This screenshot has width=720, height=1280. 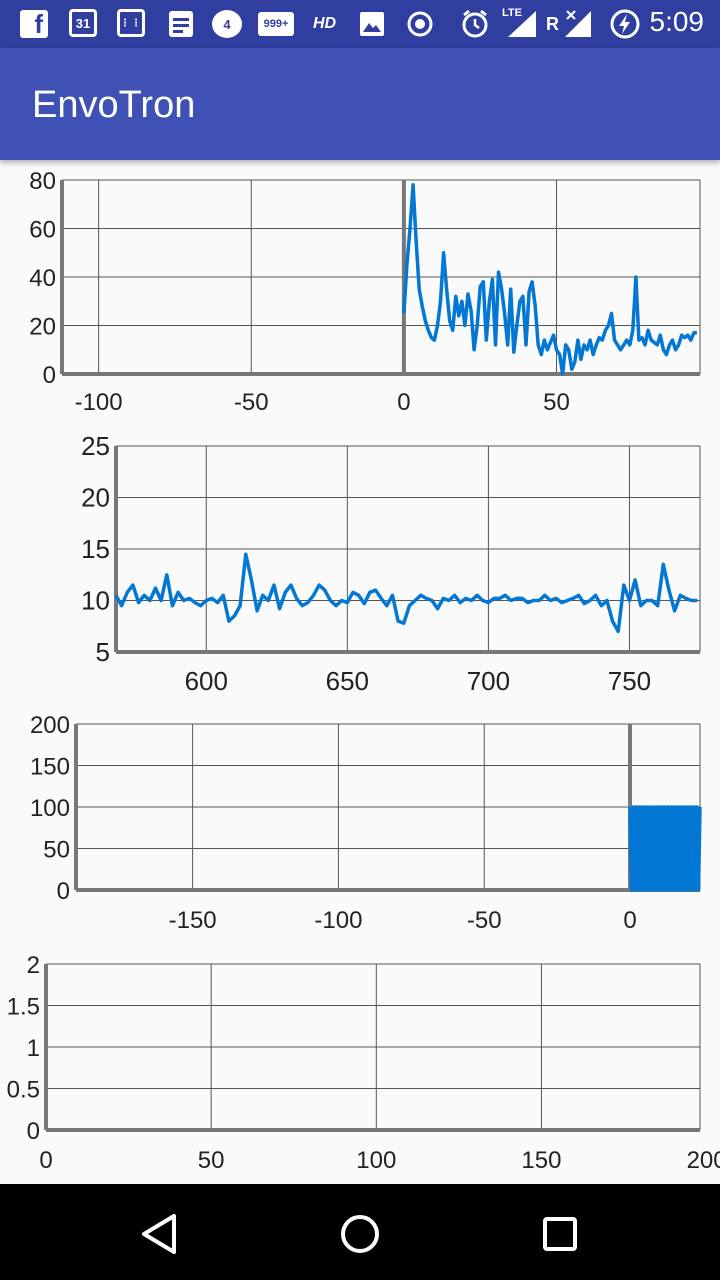 What do you see at coordinates (181, 24) in the screenshot?
I see `document-icon` at bounding box center [181, 24].